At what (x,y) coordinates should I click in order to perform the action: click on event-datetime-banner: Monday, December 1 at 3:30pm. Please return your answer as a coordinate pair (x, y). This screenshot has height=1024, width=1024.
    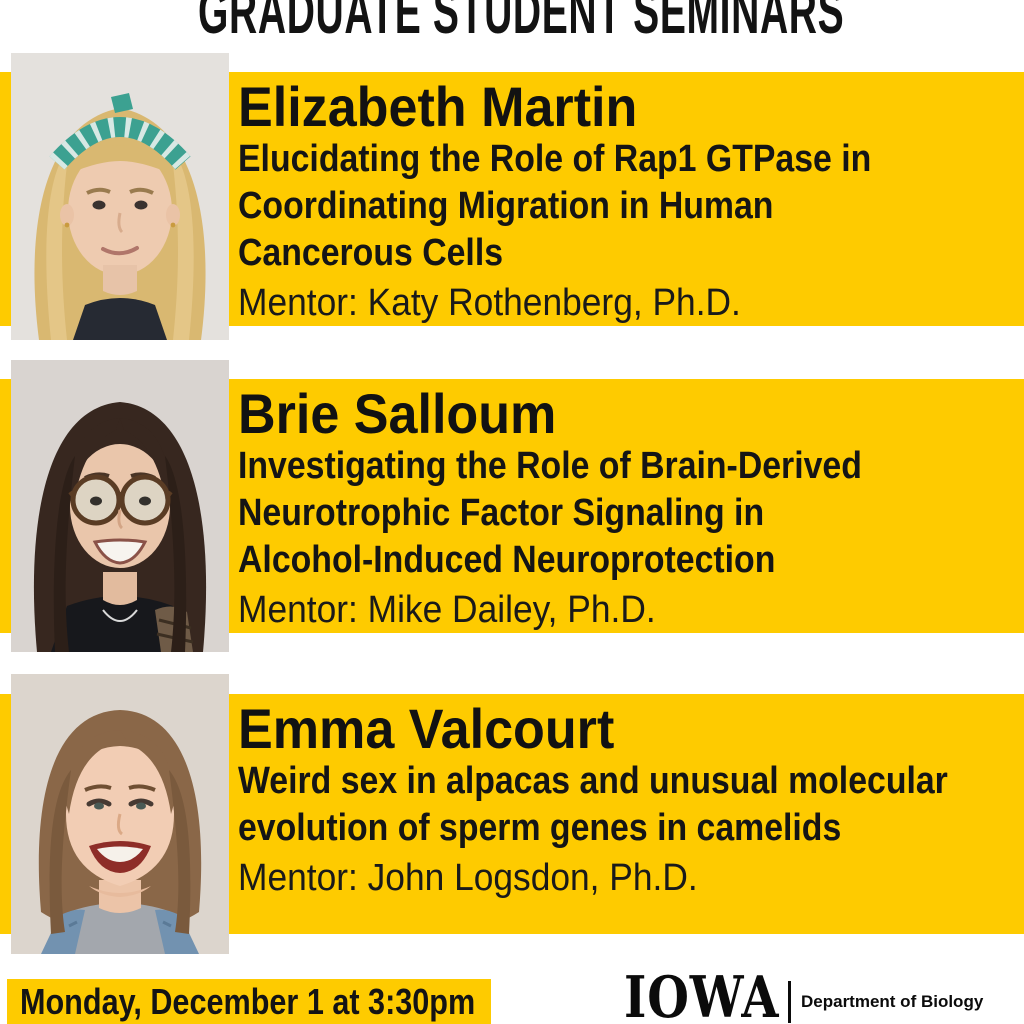
    Looking at the image, I should click on (249, 1001).